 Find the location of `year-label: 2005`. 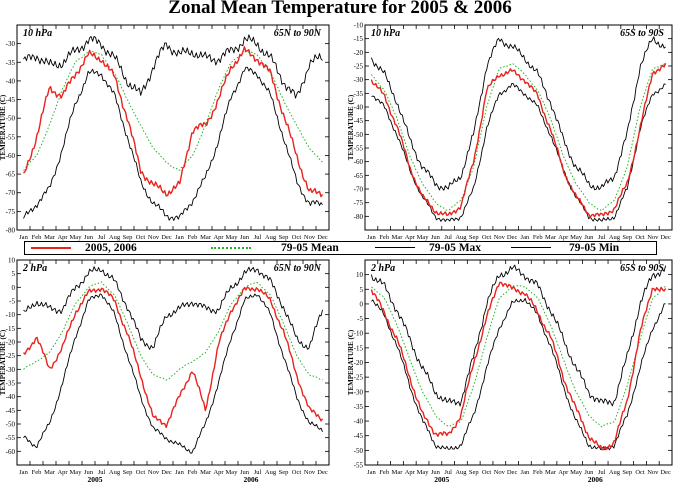

year-label: 2005 is located at coordinates (441, 479).